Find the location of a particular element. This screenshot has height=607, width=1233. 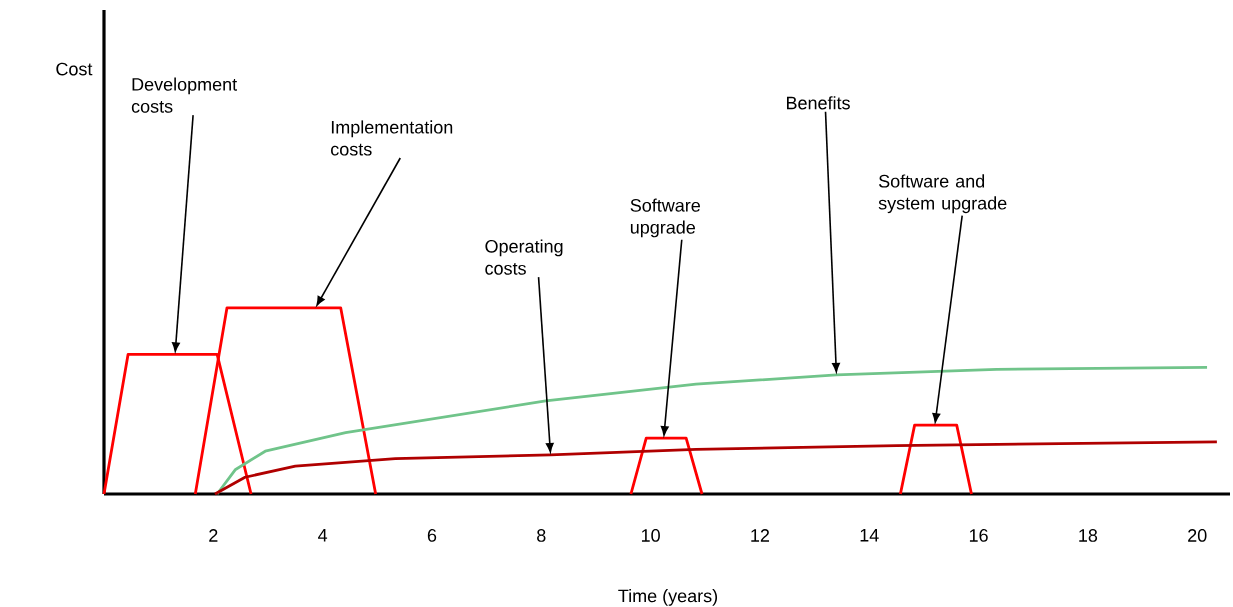

text: Software upgrade is located at coordinates (665, 218).